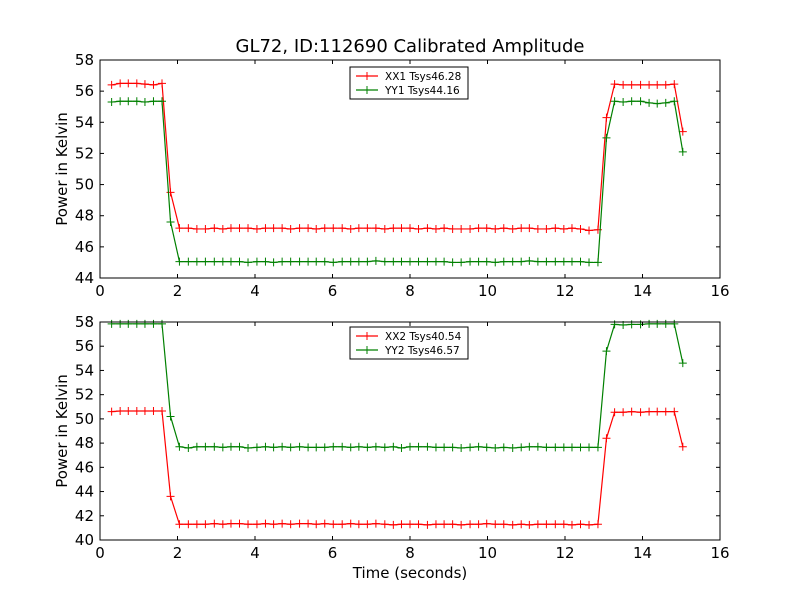 This screenshot has width=800, height=600. I want to click on x-tick-label: 12, so click(564, 291).